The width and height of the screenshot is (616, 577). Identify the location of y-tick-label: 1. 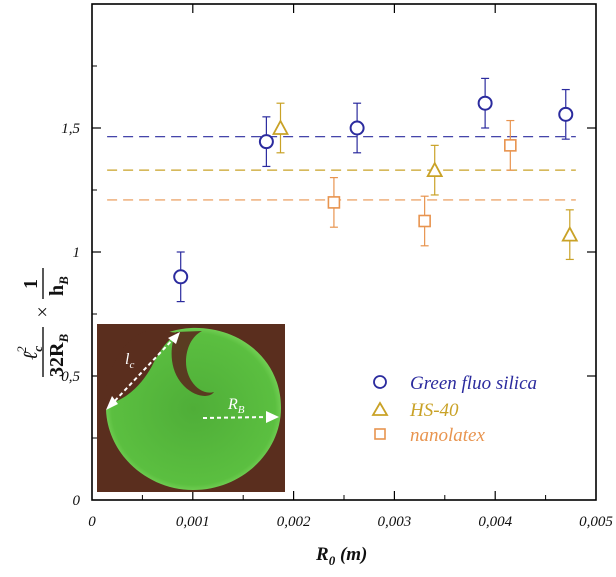
(77, 253).